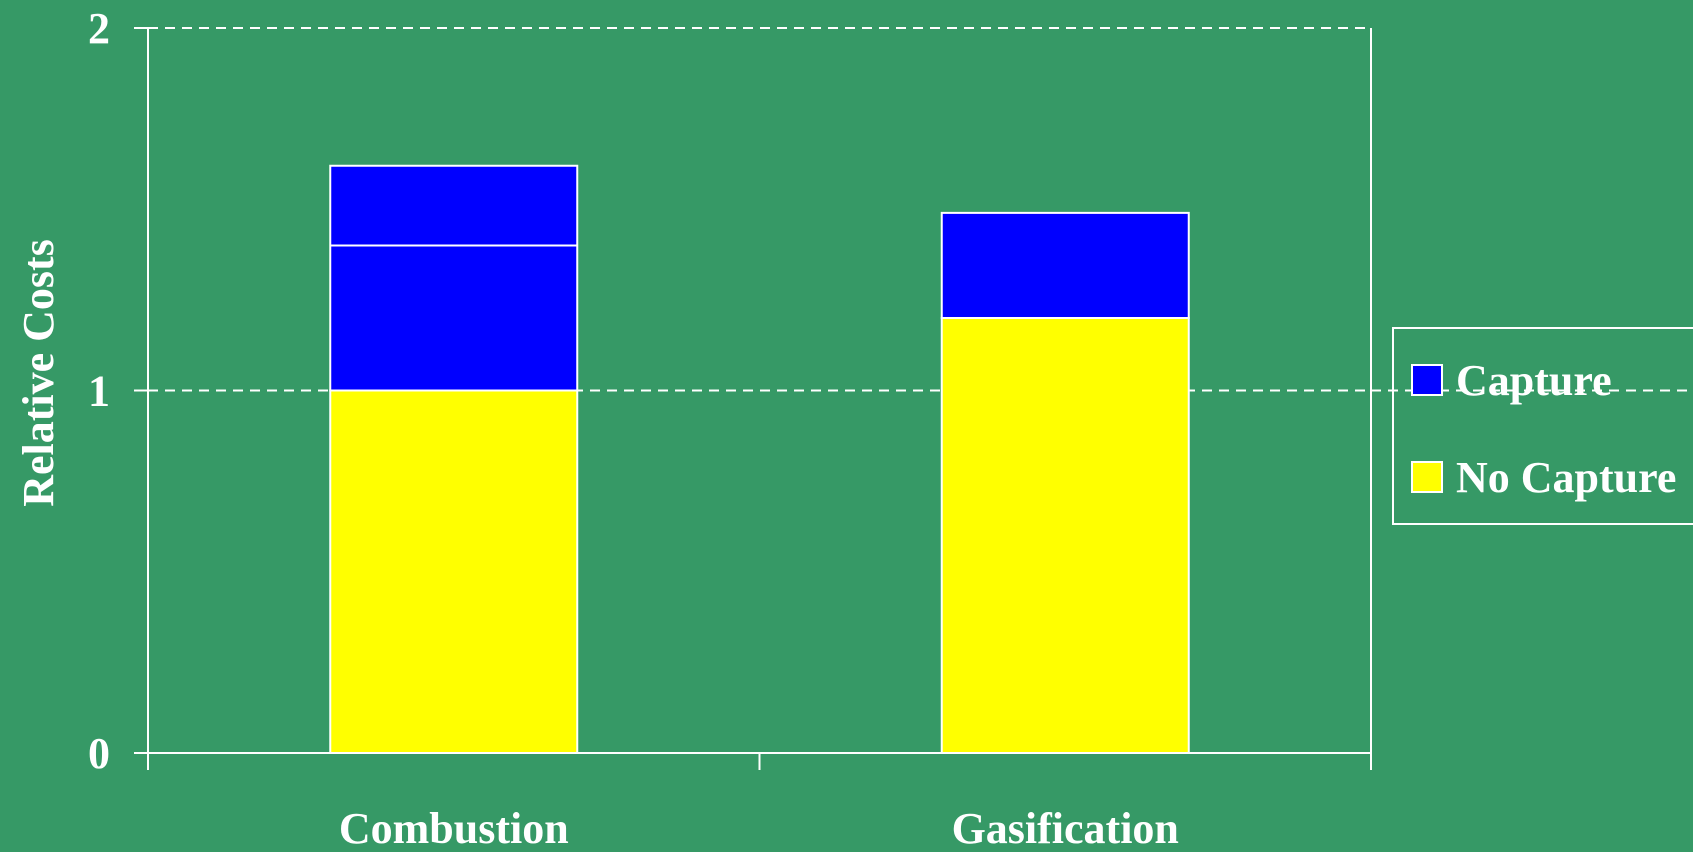 The width and height of the screenshot is (1693, 852). What do you see at coordinates (99, 28) in the screenshot?
I see `y-tick-label-2: 2` at bounding box center [99, 28].